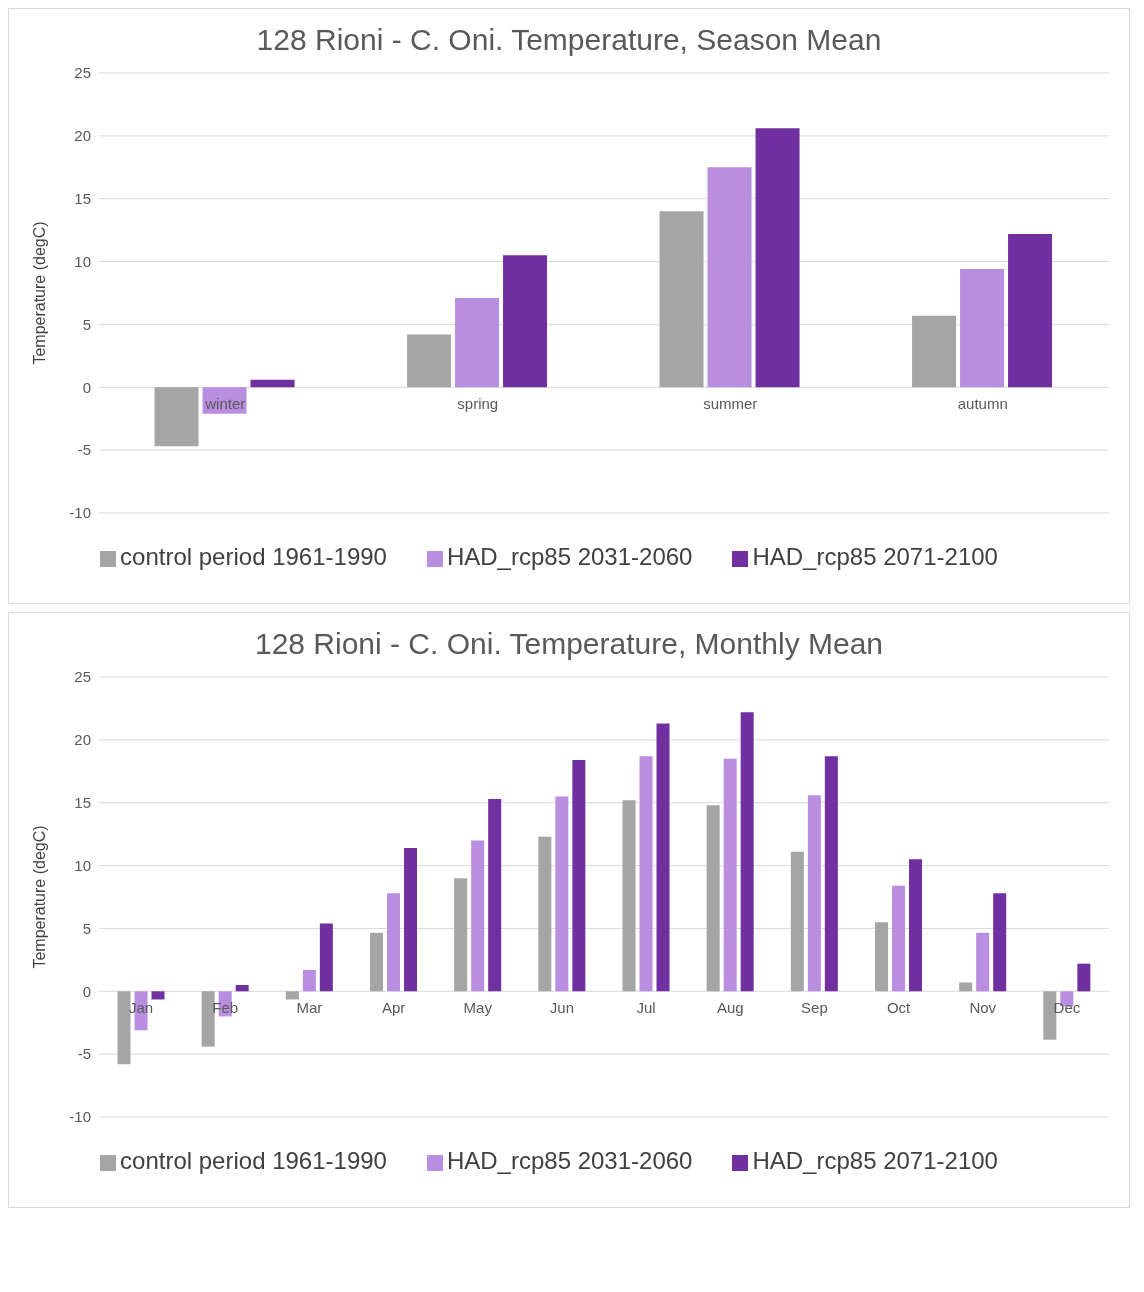 The width and height of the screenshot is (1144, 1292). Describe the element at coordinates (982, 404) in the screenshot. I see `x-tick-label: autumn` at that location.